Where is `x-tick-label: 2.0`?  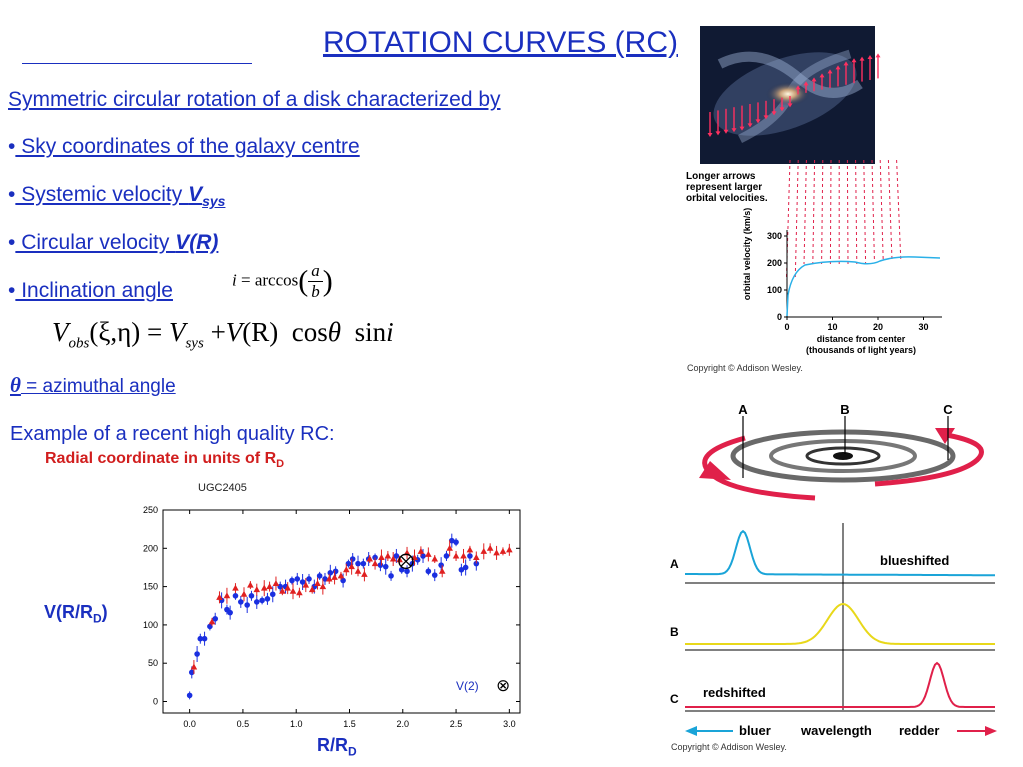
x-tick-label: 2.0 is located at coordinates (403, 724).